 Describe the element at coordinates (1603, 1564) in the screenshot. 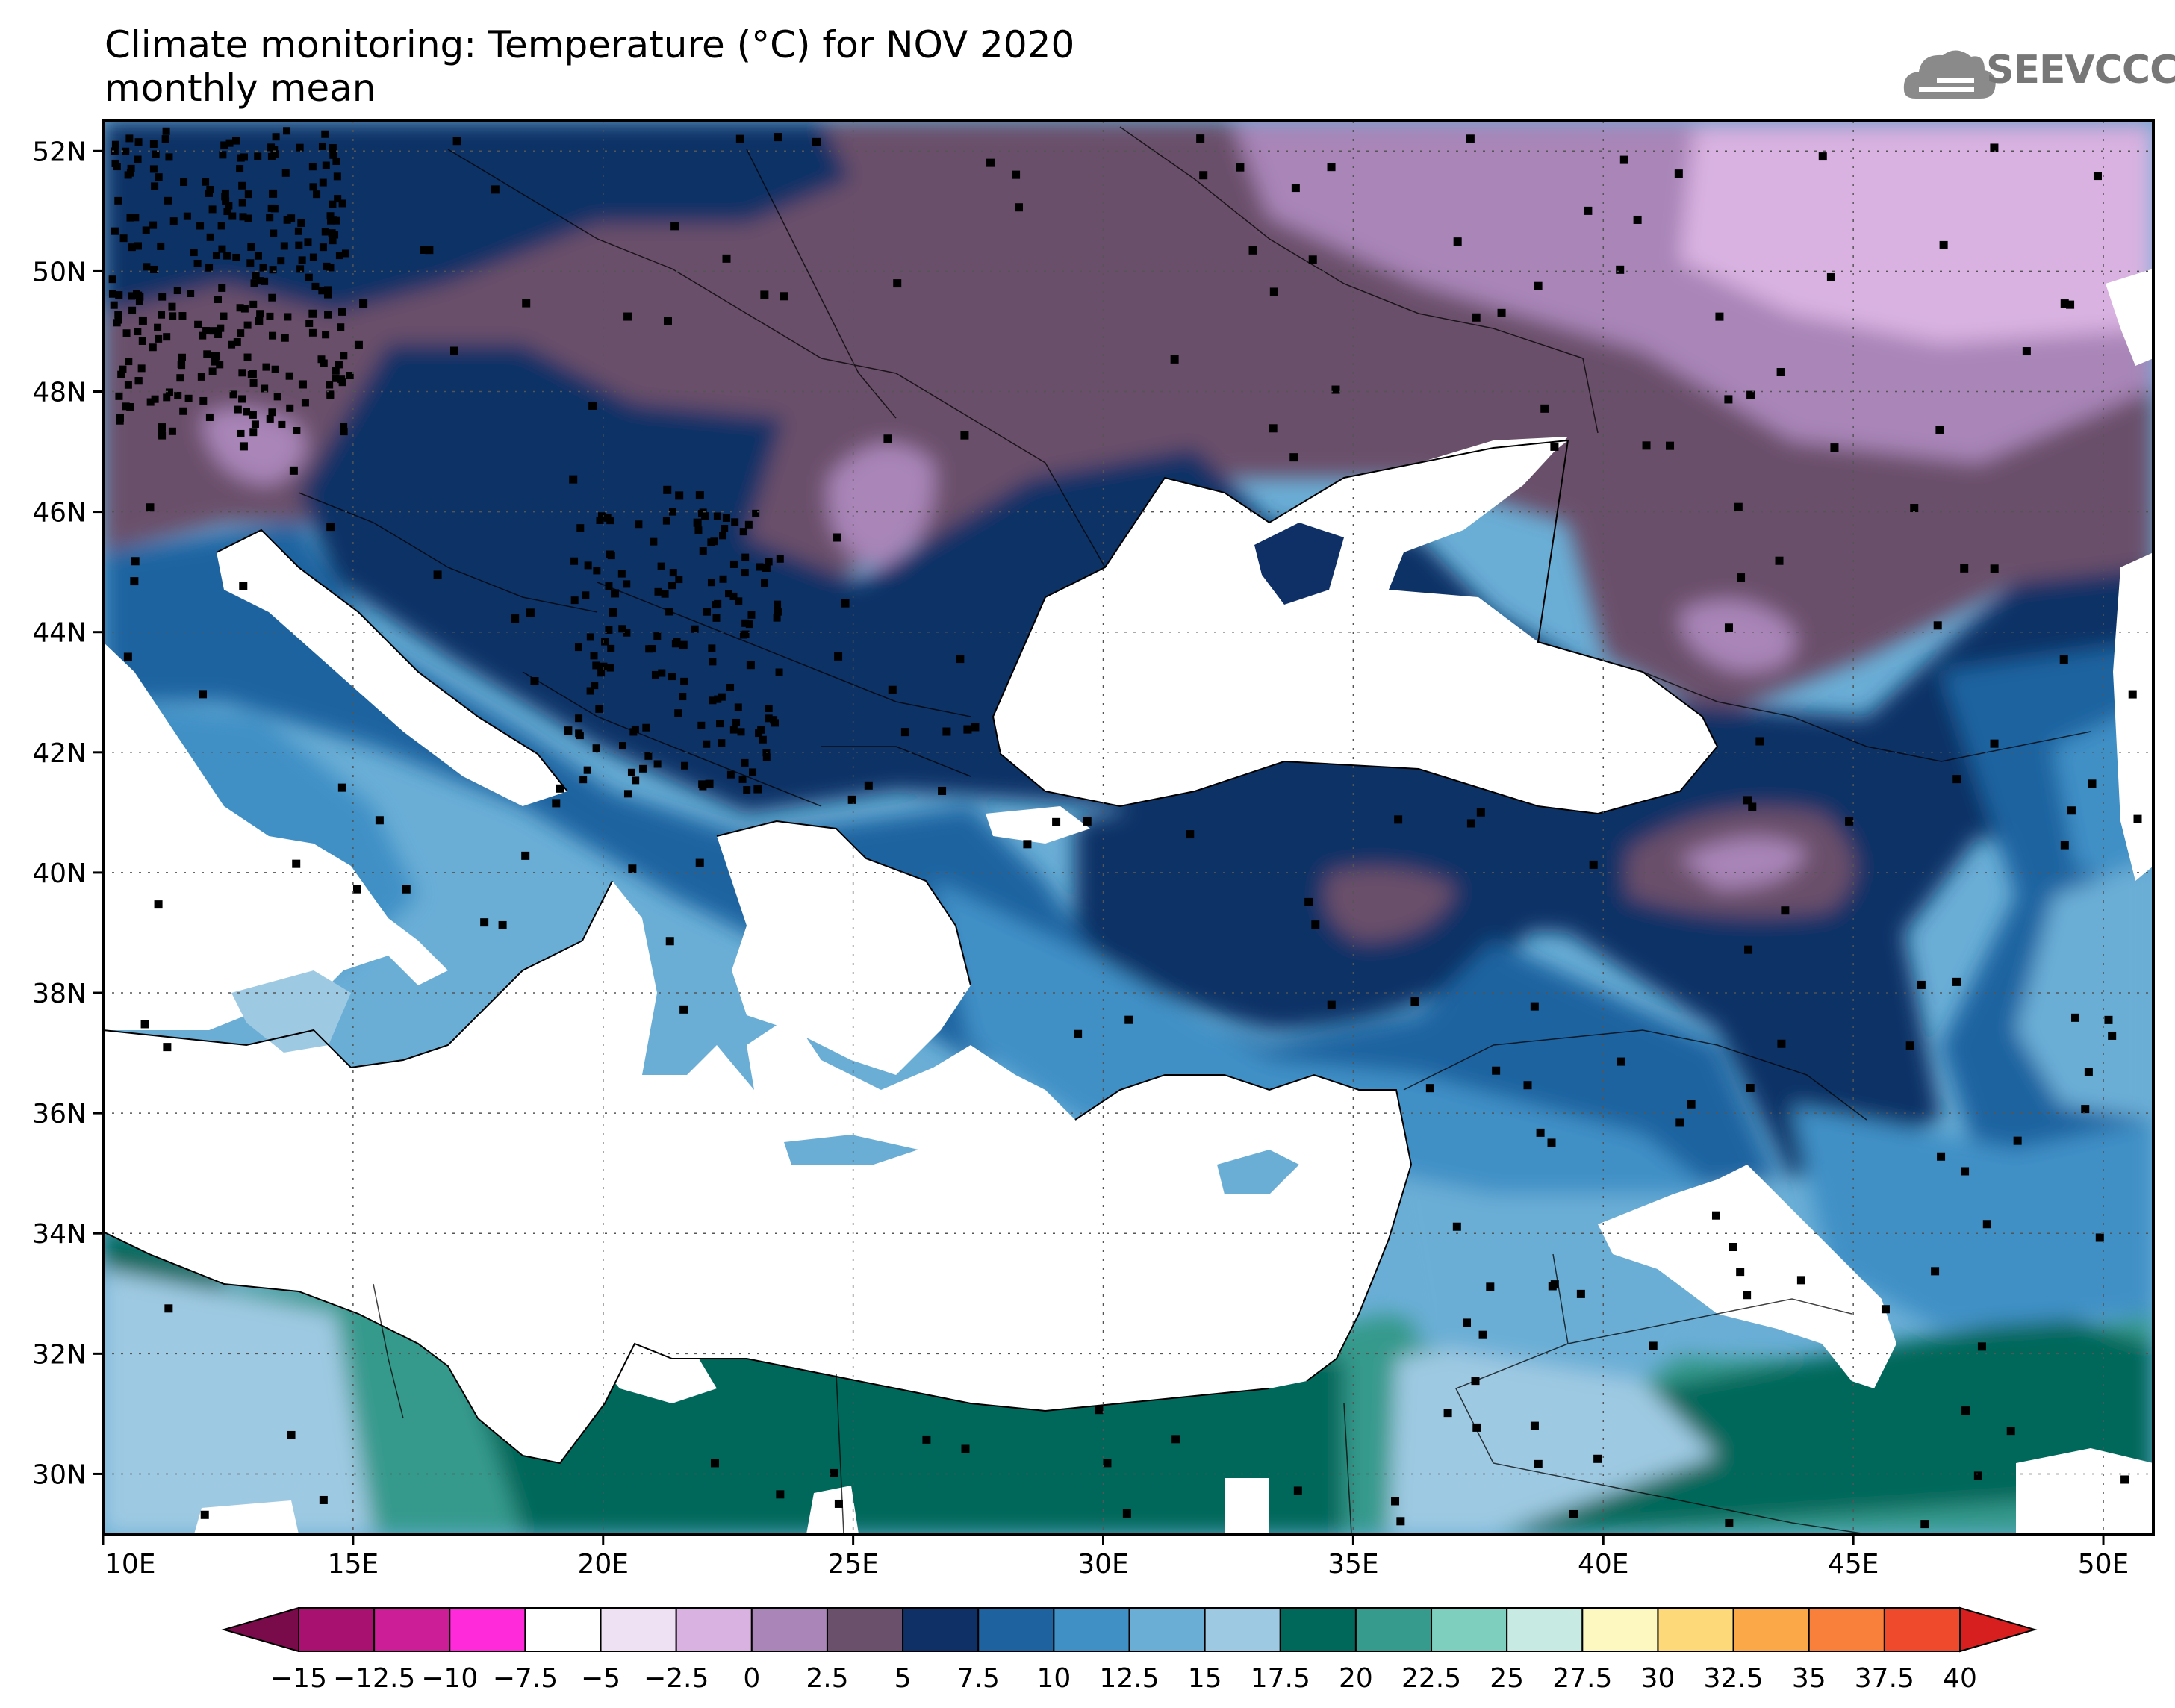

I see `x-tick-label: 40E` at that location.